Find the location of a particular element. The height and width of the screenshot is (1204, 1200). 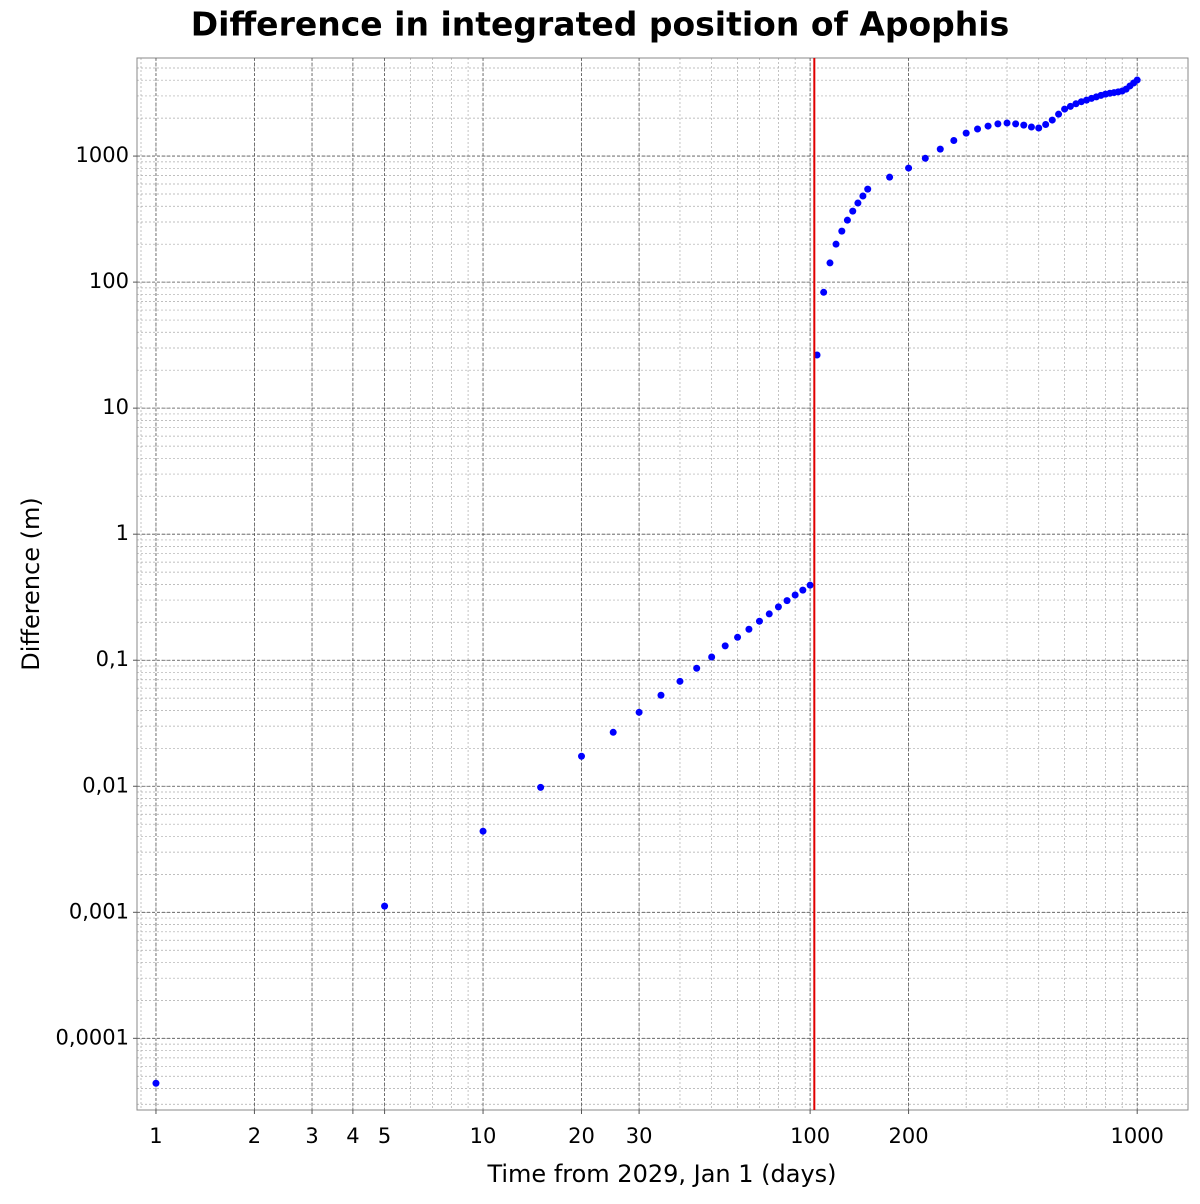

x-tick-label: 5 is located at coordinates (384, 1136).